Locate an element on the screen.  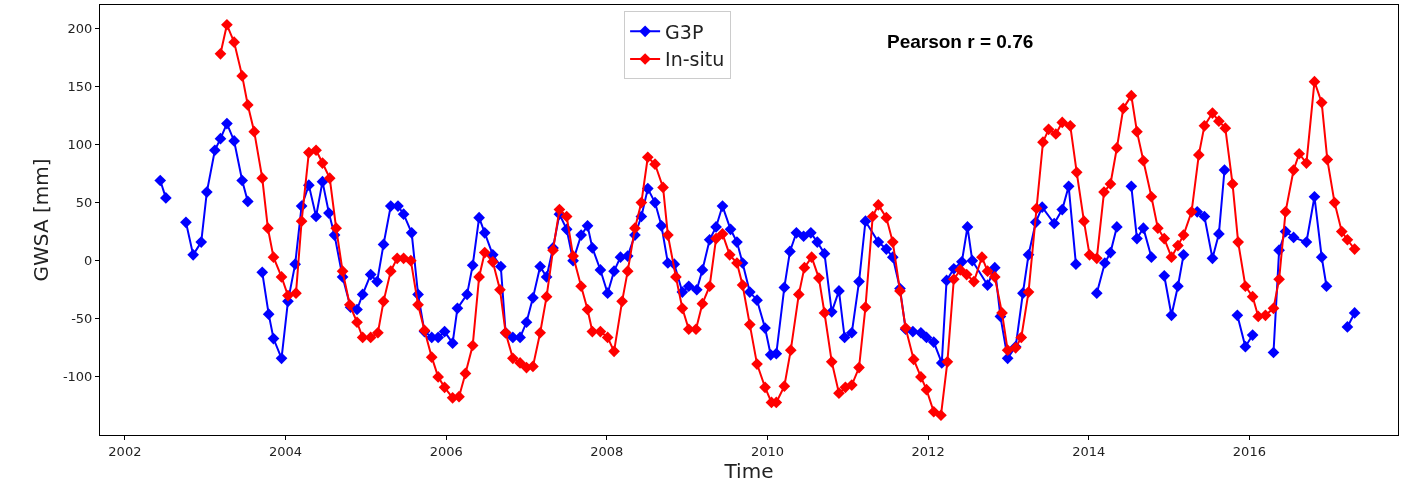
annotation: Pearson r = 0.76 is located at coordinates (960, 41).